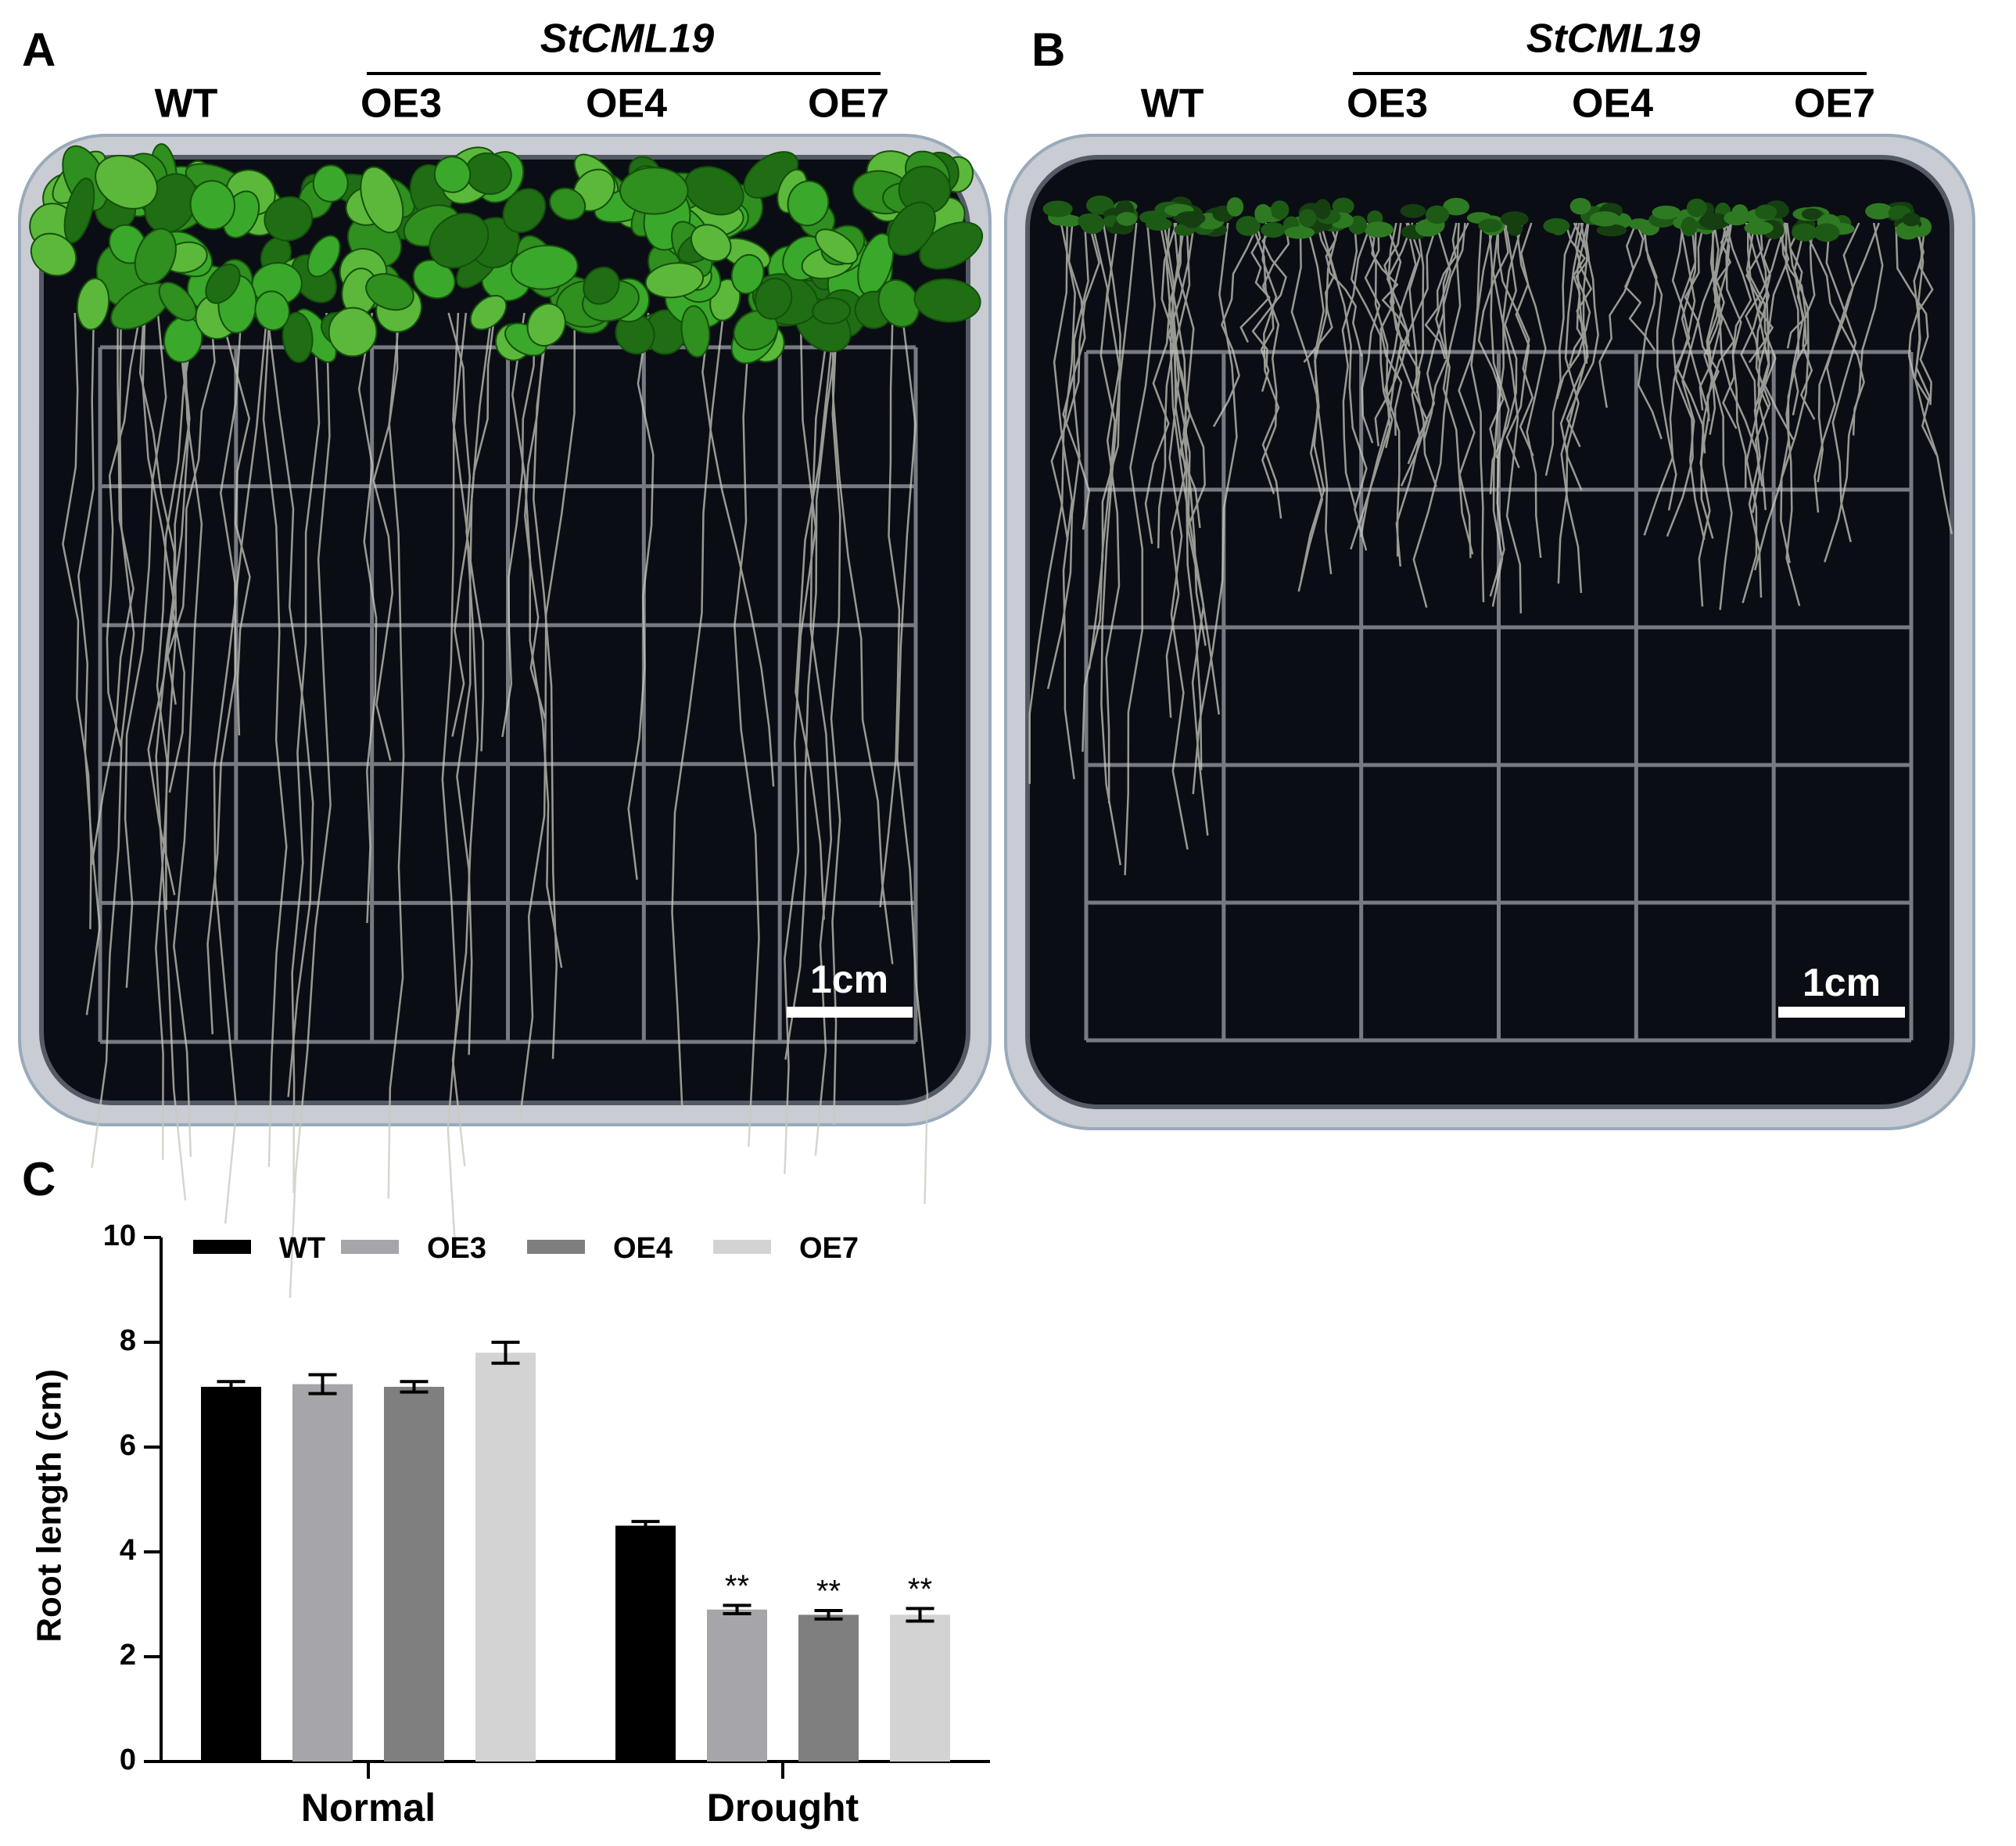 This screenshot has height=1846, width=2016. Describe the element at coordinates (39, 1179) in the screenshot. I see `panel-label: C` at that location.